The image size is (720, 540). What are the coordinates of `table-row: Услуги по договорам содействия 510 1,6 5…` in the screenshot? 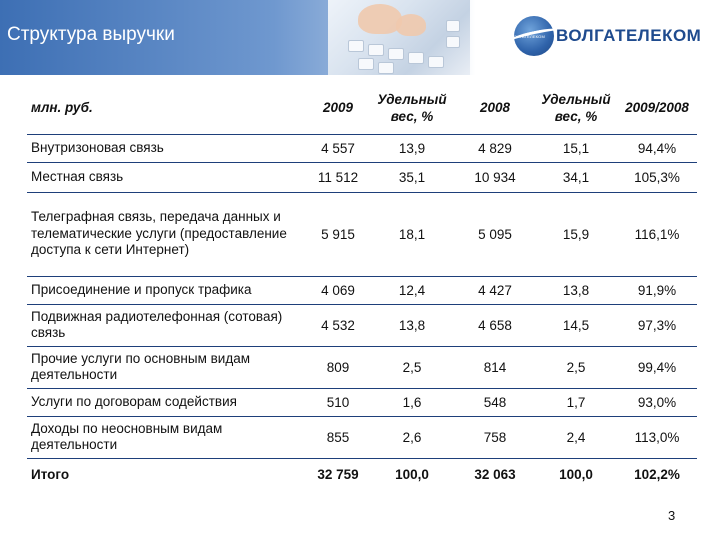 It's located at (362, 402).